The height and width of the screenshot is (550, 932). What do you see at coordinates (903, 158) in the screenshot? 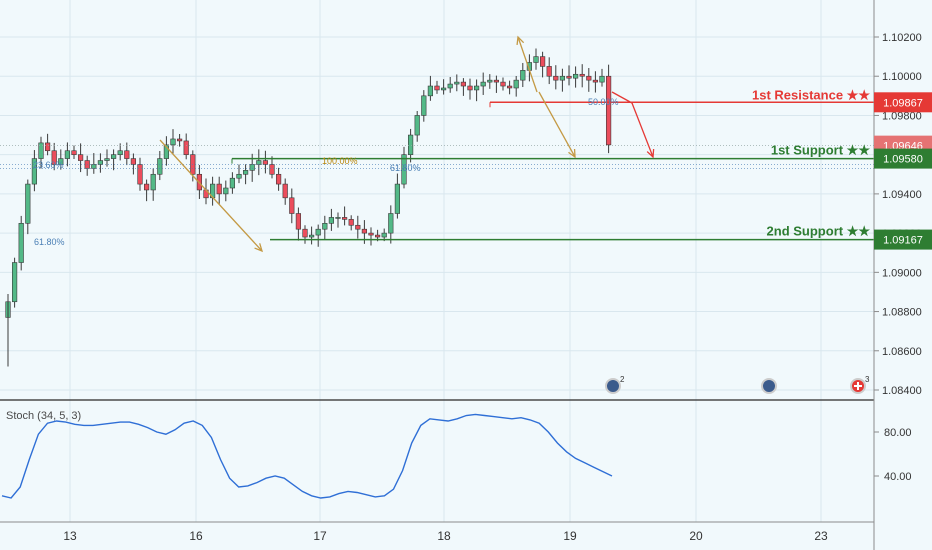
I see `support-1-price-tag` at bounding box center [903, 158].